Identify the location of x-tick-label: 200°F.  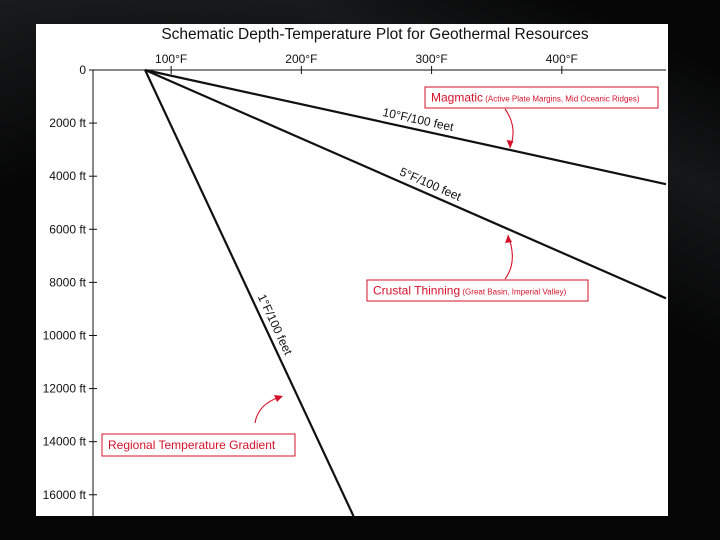
(301, 59).